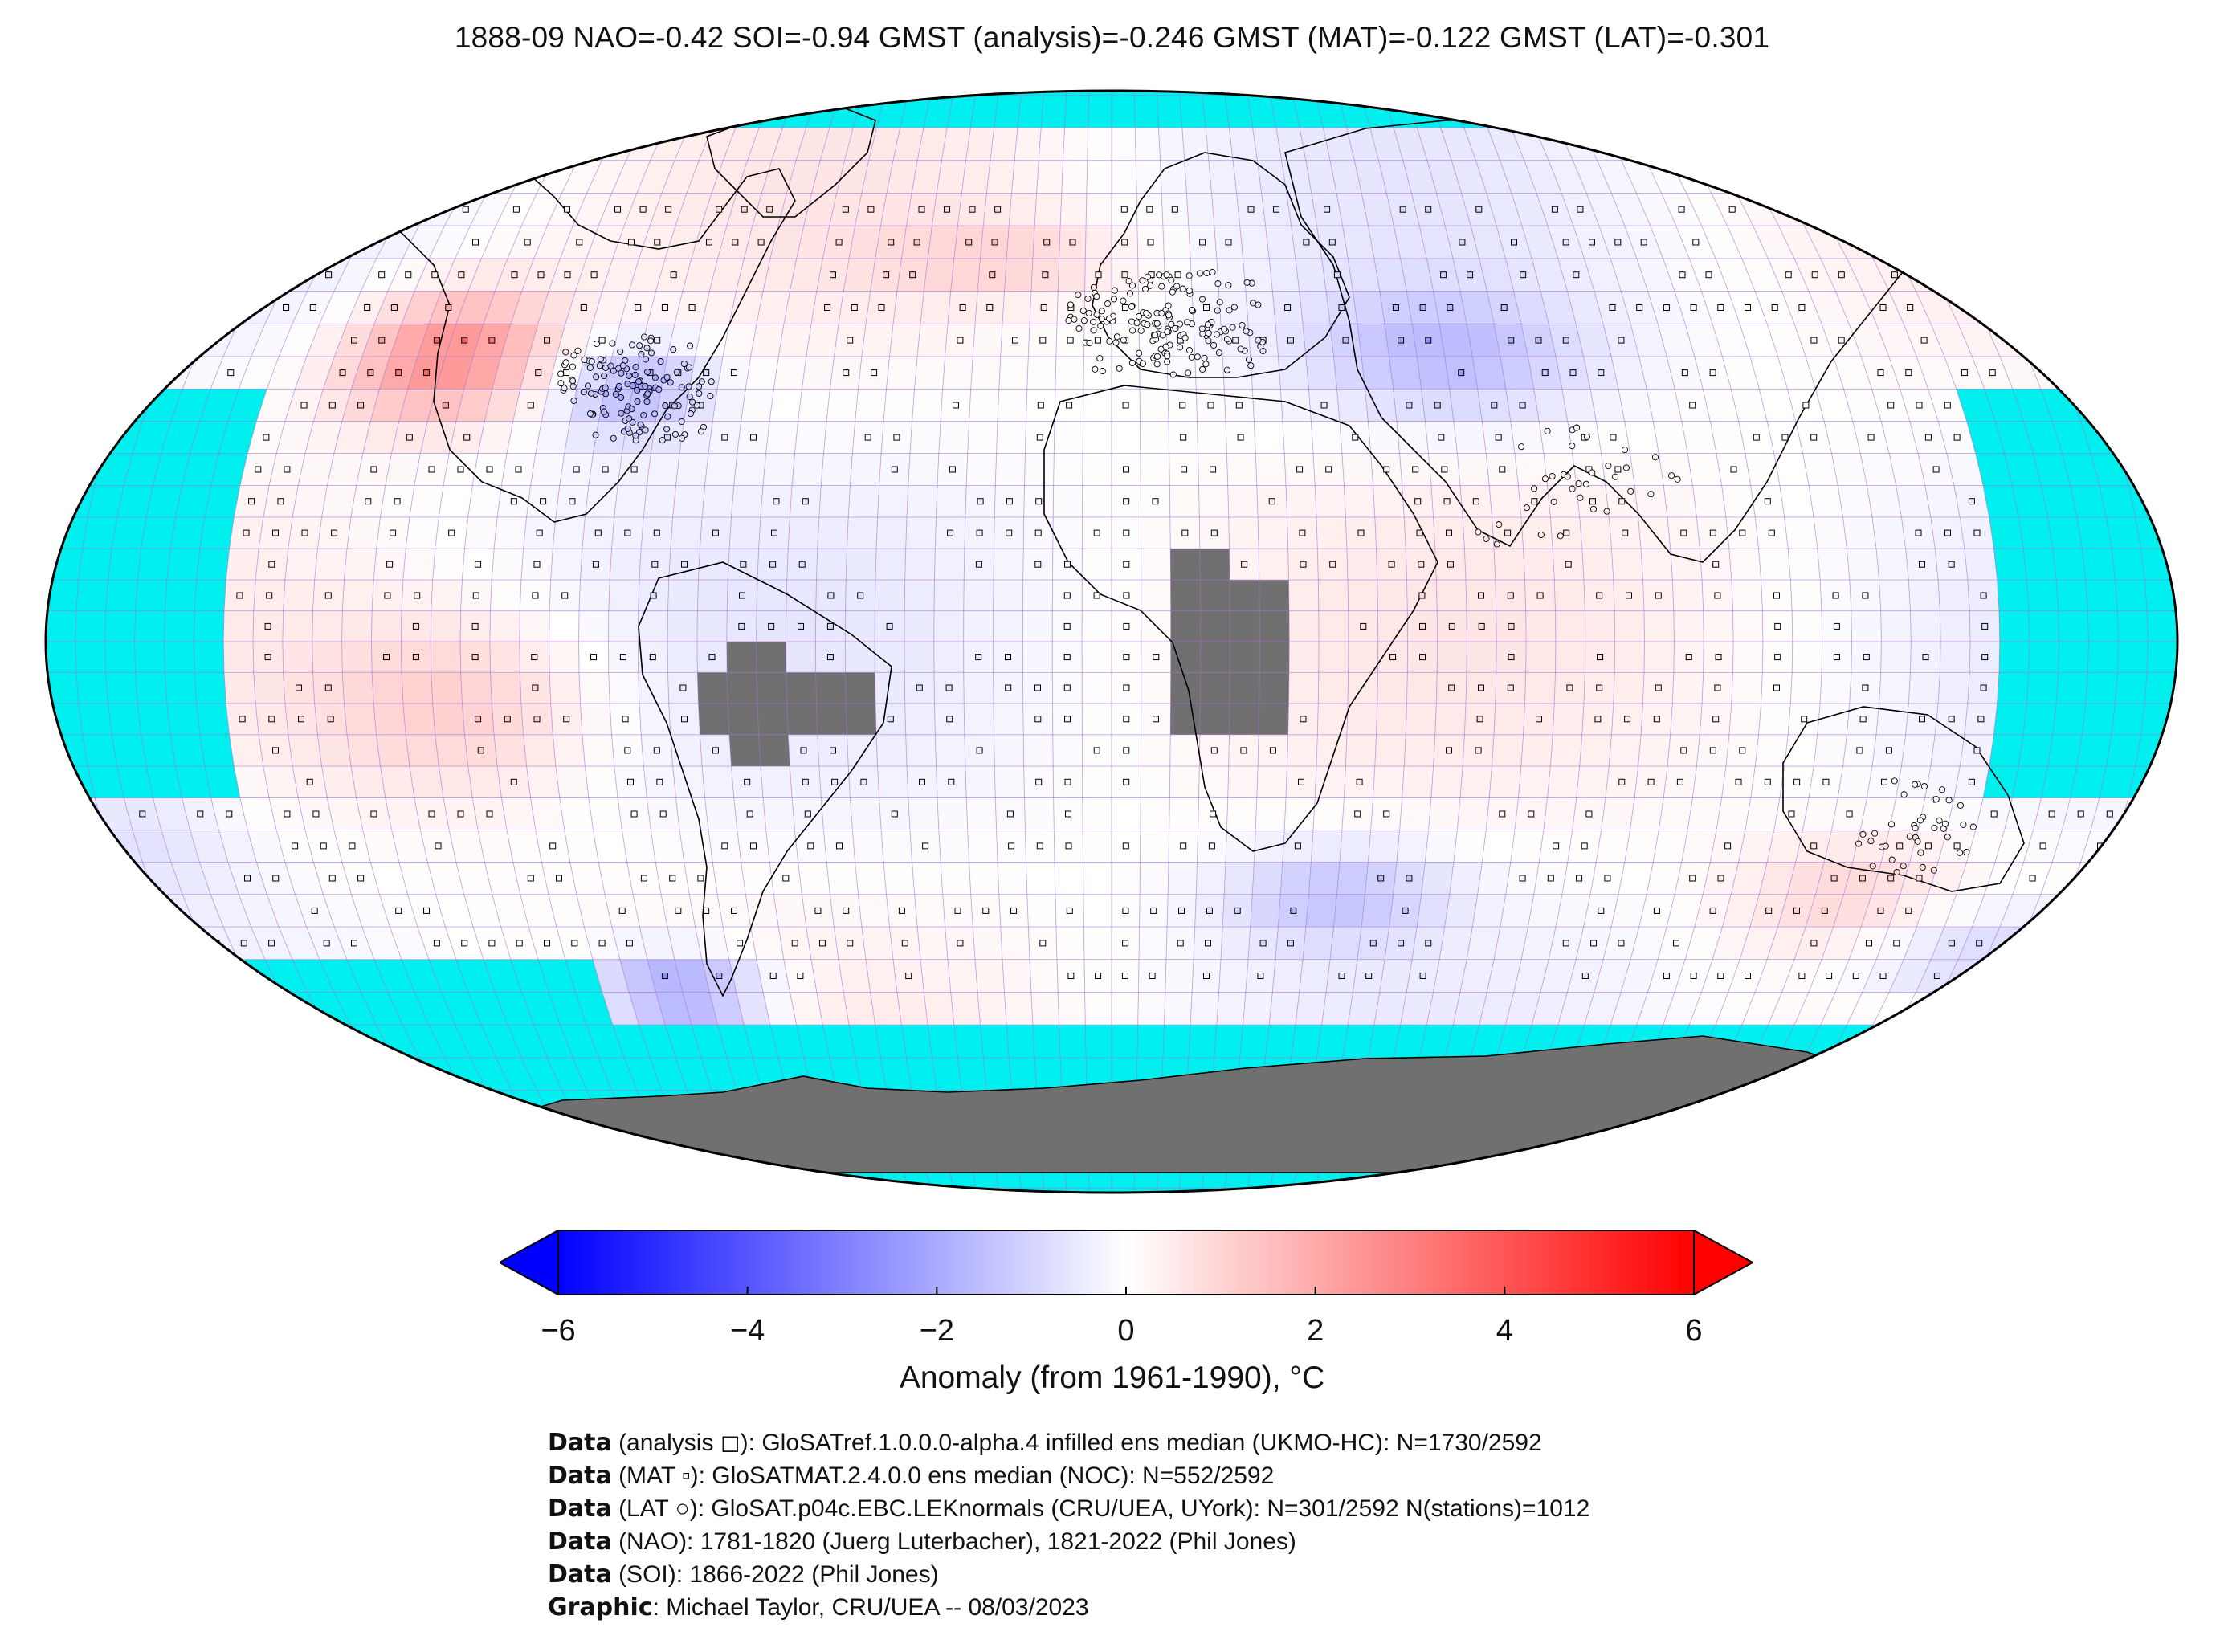 This screenshot has height=1652, width=2224. I want to click on colorbar, so click(1126, 1262).